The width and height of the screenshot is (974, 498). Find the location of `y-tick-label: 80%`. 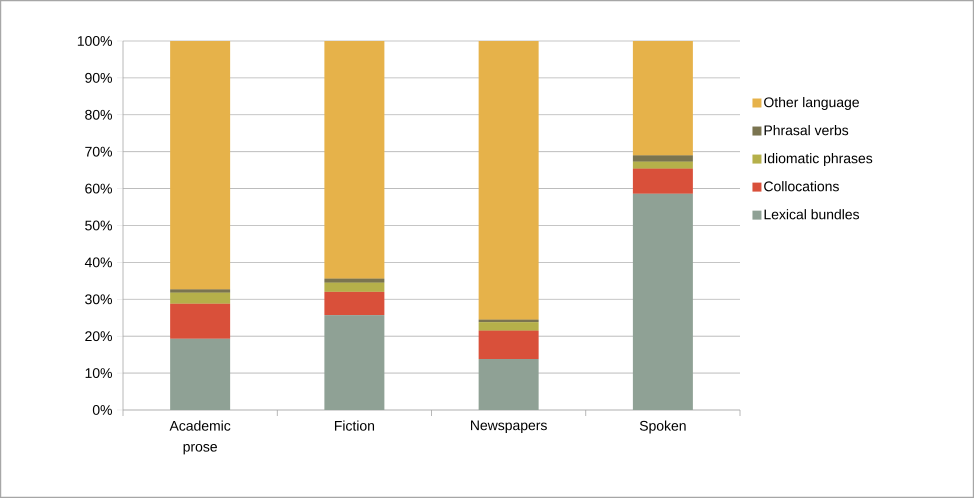

y-tick-label: 80% is located at coordinates (98, 115).